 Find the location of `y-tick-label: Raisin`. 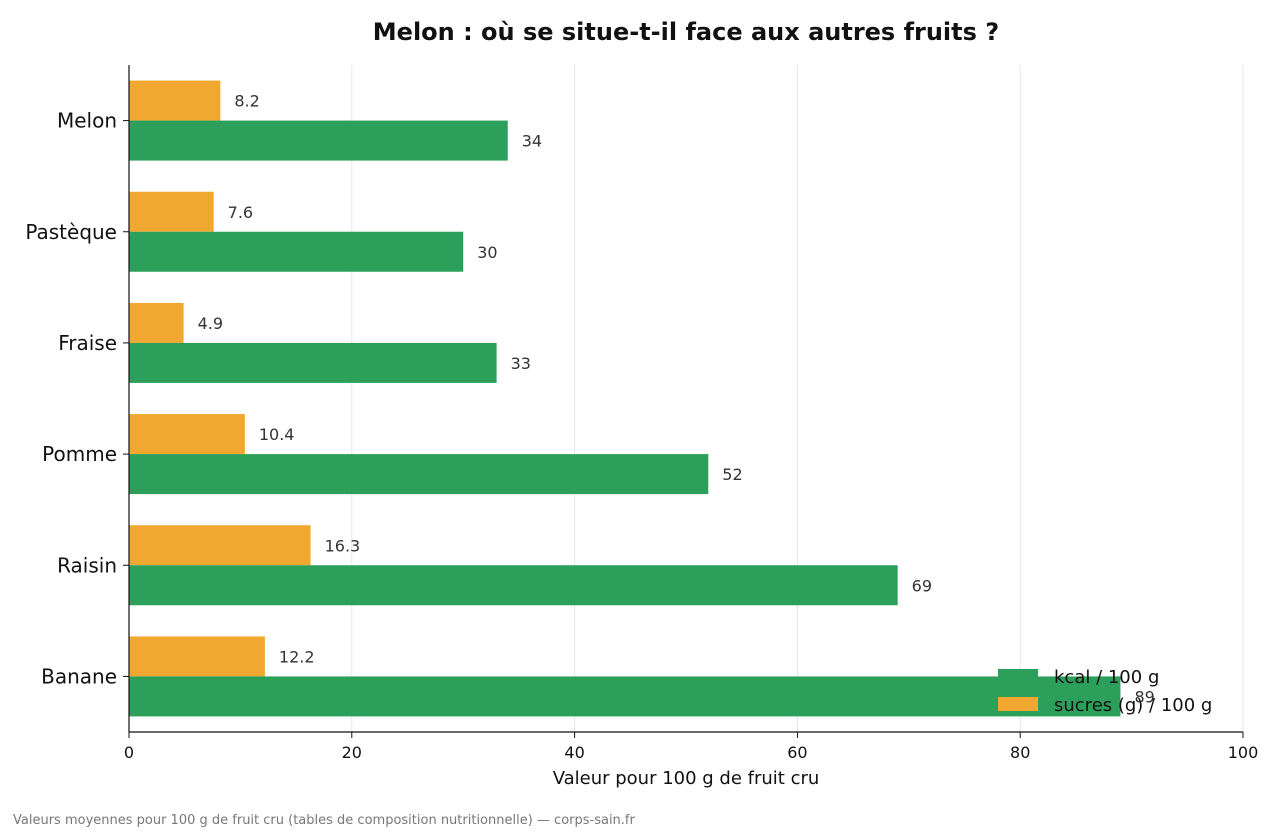

y-tick-label: Raisin is located at coordinates (87, 565).